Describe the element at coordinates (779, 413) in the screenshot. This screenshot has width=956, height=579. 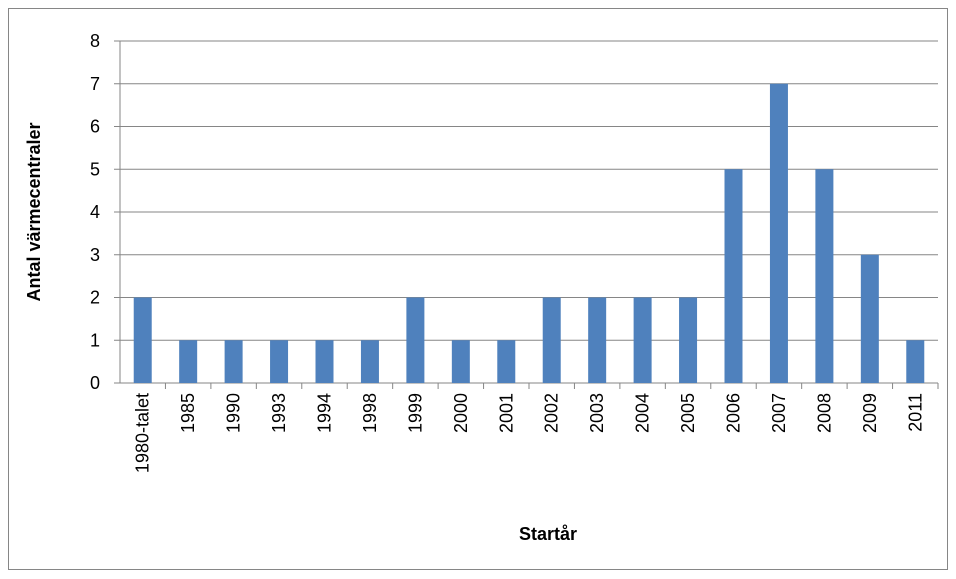
I see `x-tick-label: 2007` at that location.